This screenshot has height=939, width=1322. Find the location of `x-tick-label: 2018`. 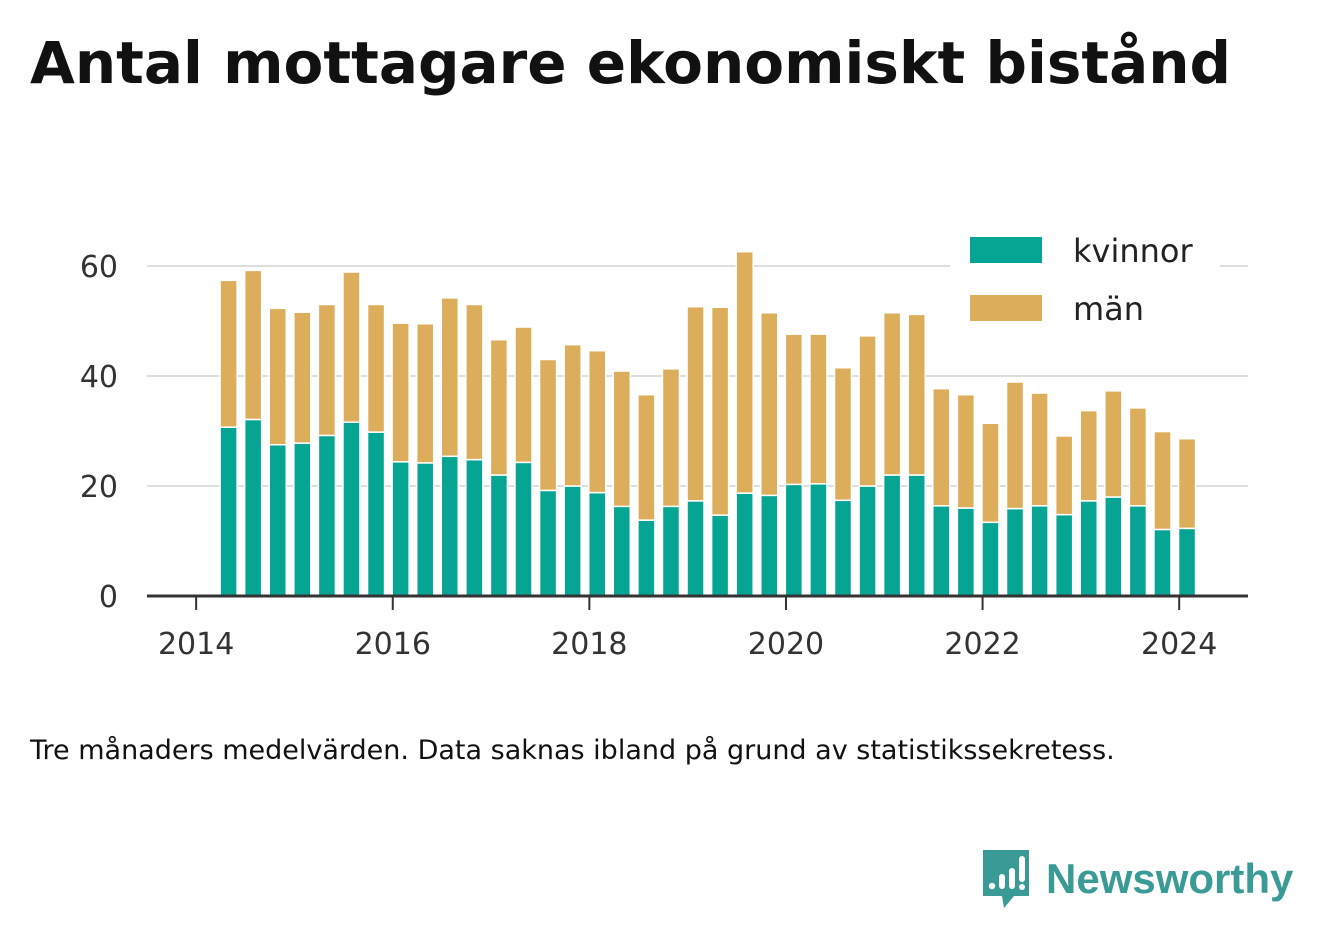

x-tick-label: 2018 is located at coordinates (589, 644).